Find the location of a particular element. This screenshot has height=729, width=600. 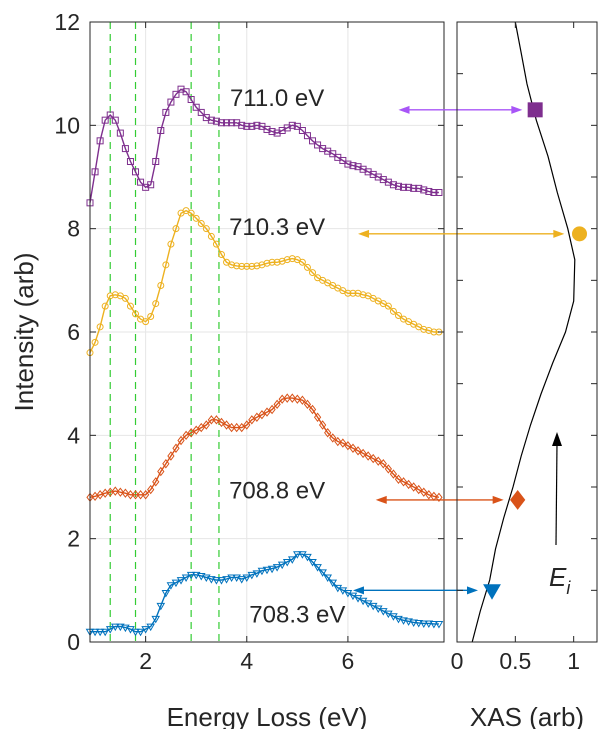

y-tick-label: 6 is located at coordinates (73, 332).